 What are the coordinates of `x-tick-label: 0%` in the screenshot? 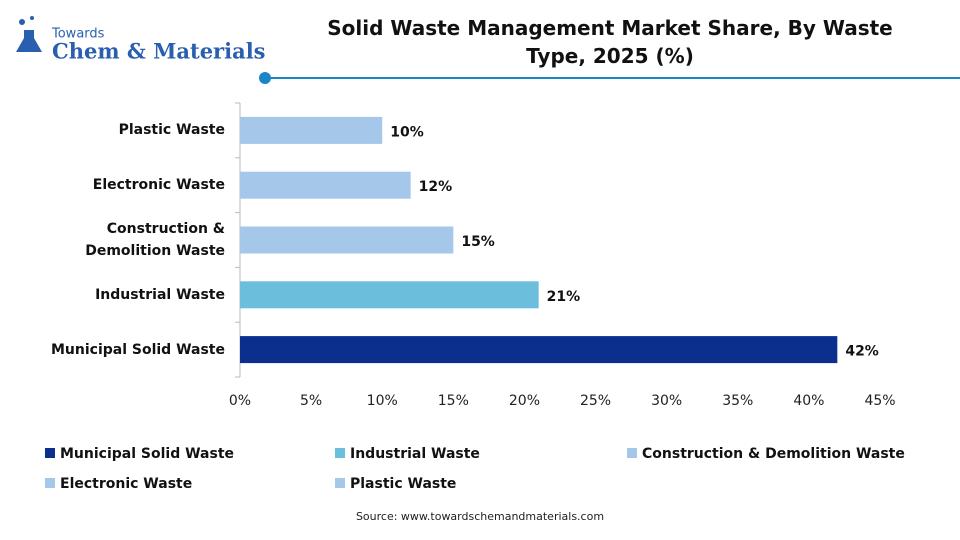 It's located at (240, 401).